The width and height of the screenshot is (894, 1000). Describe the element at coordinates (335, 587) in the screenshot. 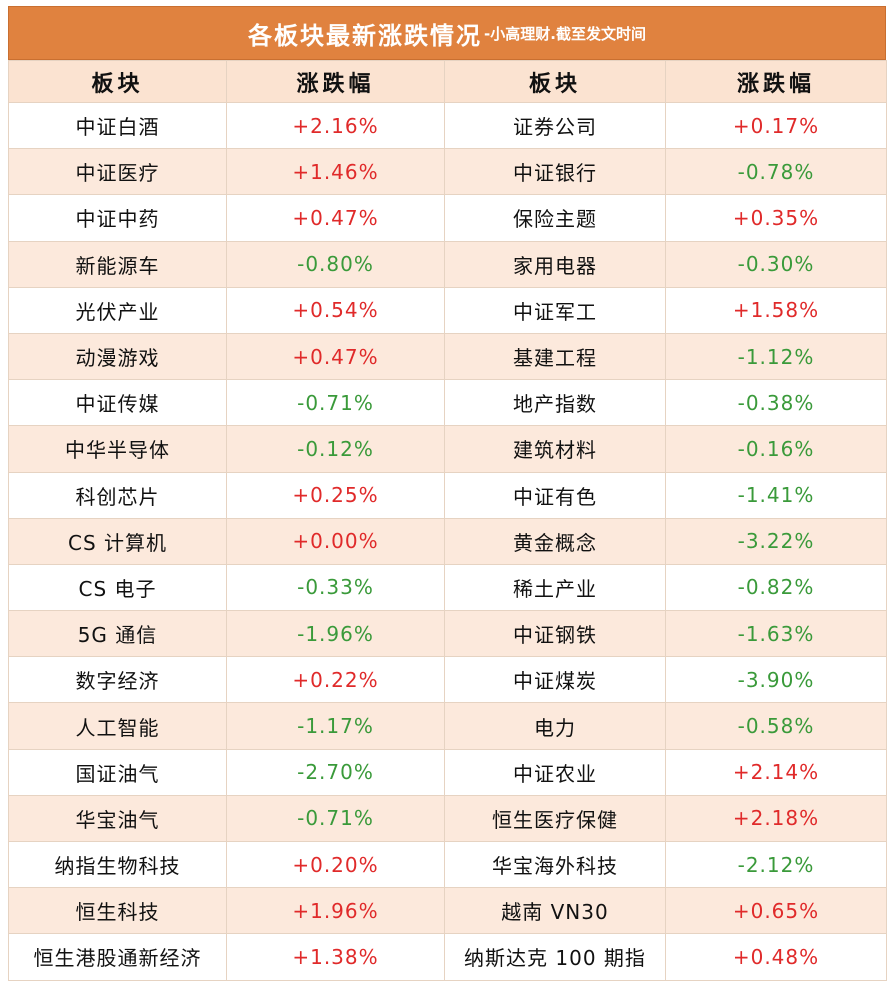

I see `change-cell: -0.33%` at that location.